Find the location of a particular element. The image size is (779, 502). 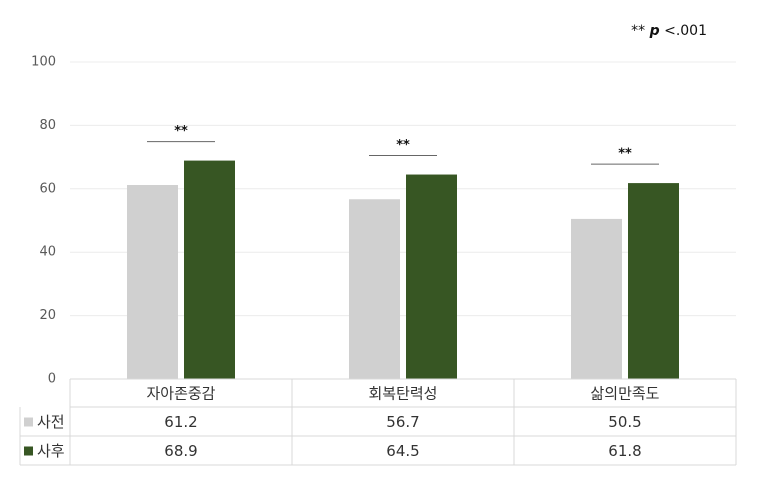

x-tick-label: 삶의만족도 is located at coordinates (624, 394).